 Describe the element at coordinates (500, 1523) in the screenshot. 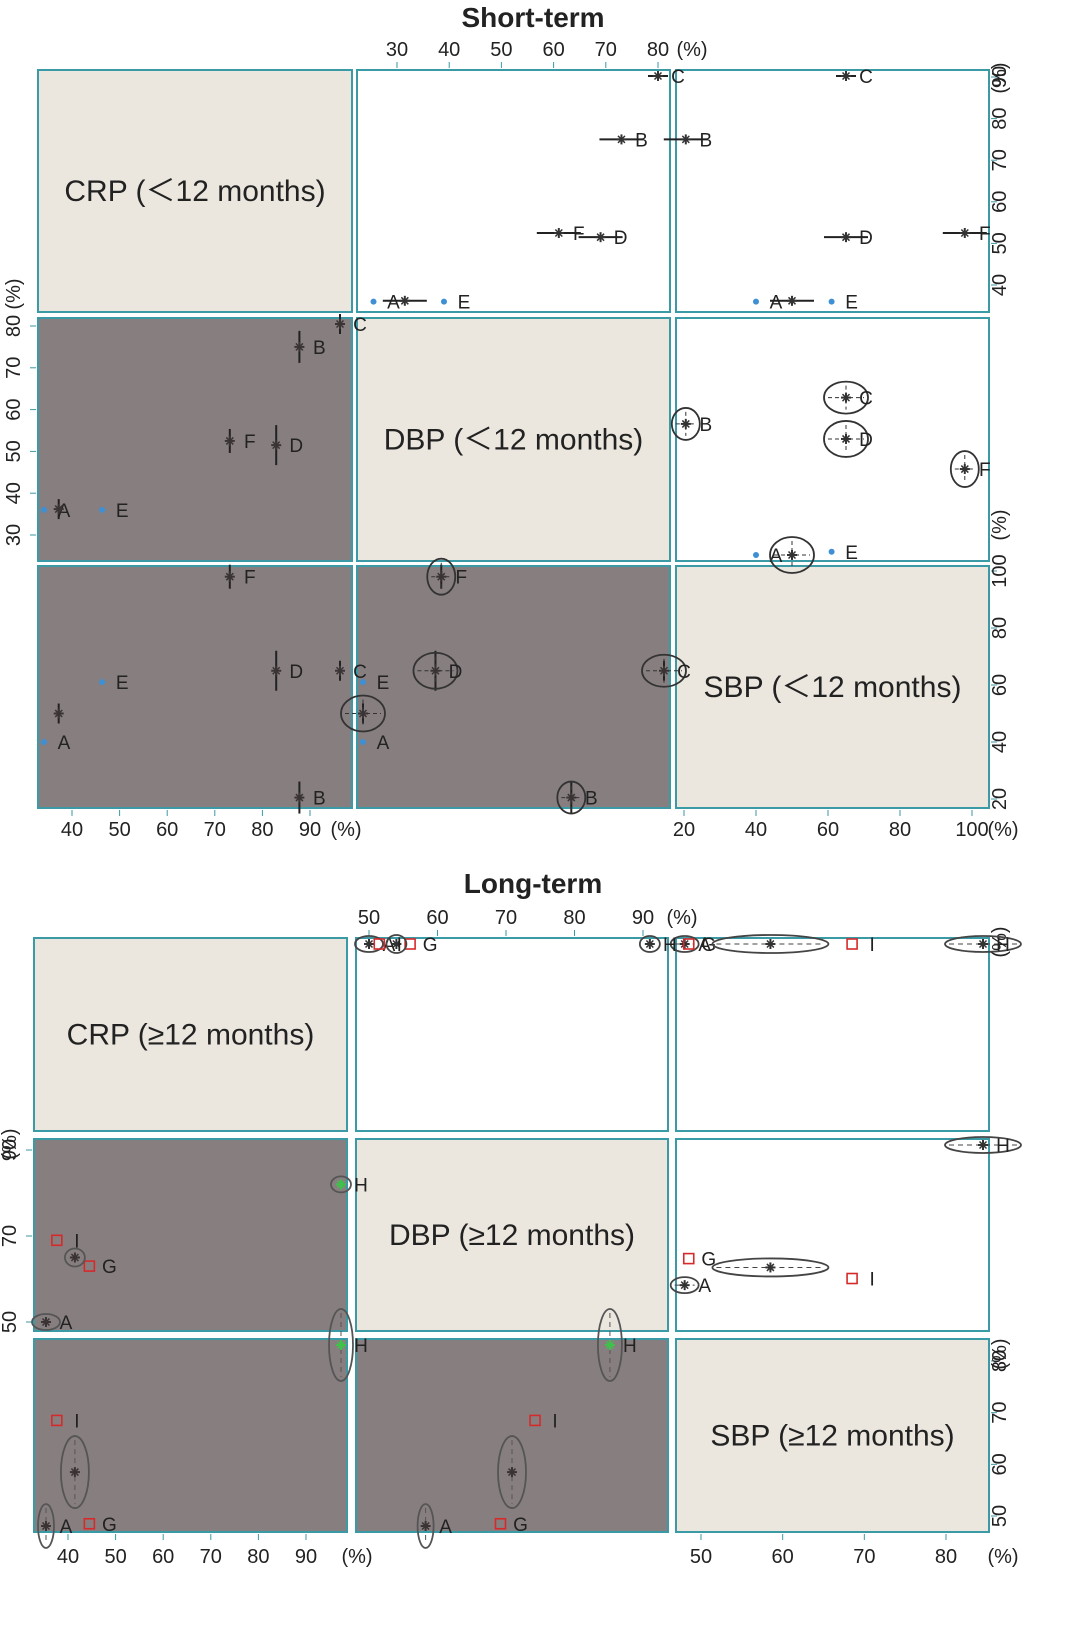

I see `long-term-point-1-p21` at that location.